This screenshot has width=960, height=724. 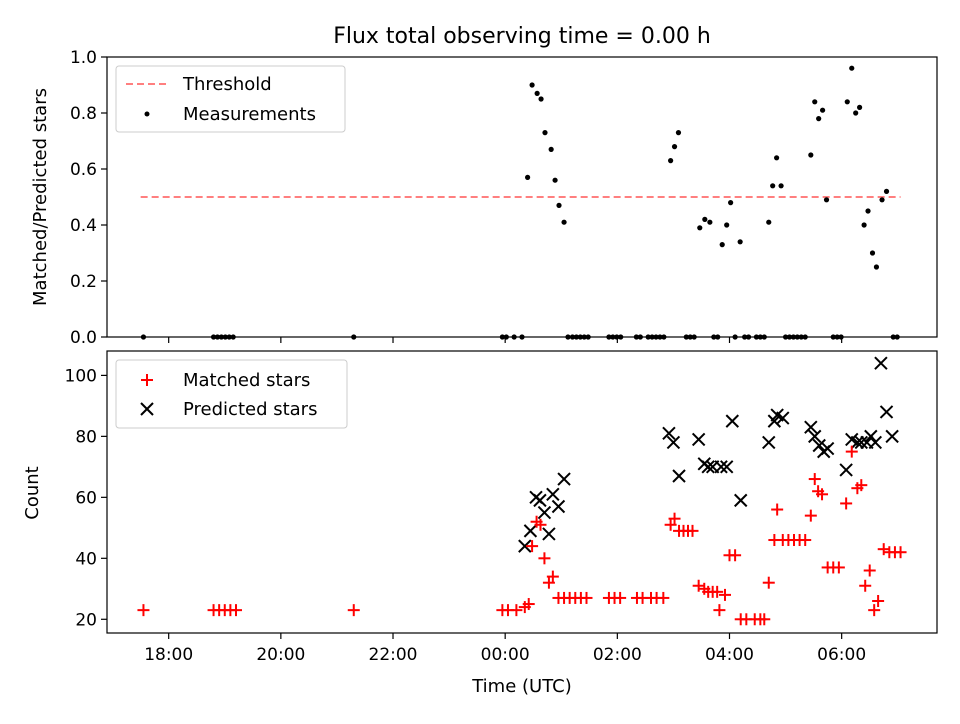 What do you see at coordinates (40, 197) in the screenshot?
I see `top-y-axis-label: Matched/Predicted stars` at bounding box center [40, 197].